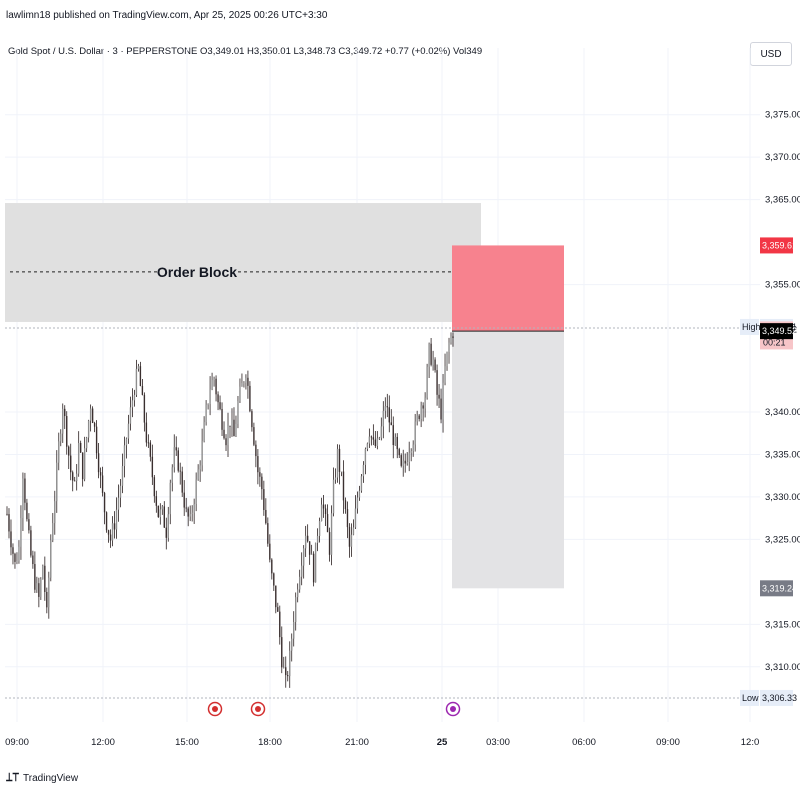 The image size is (800, 800). I want to click on price-label: 3,306.33, so click(779, 698).